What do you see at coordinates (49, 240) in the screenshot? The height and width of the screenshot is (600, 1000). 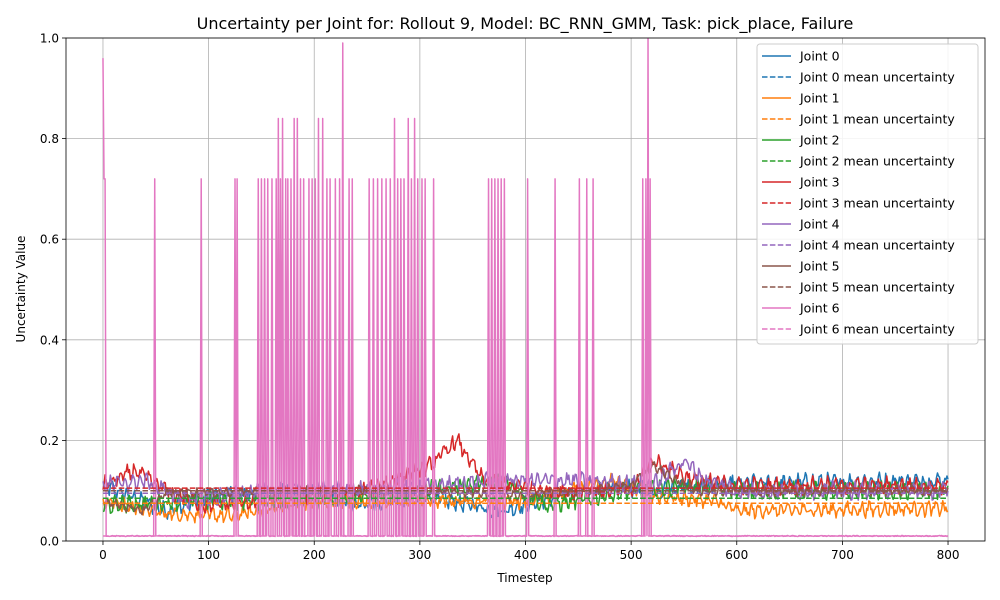 I see `y-tick-label: 0.6` at bounding box center [49, 240].